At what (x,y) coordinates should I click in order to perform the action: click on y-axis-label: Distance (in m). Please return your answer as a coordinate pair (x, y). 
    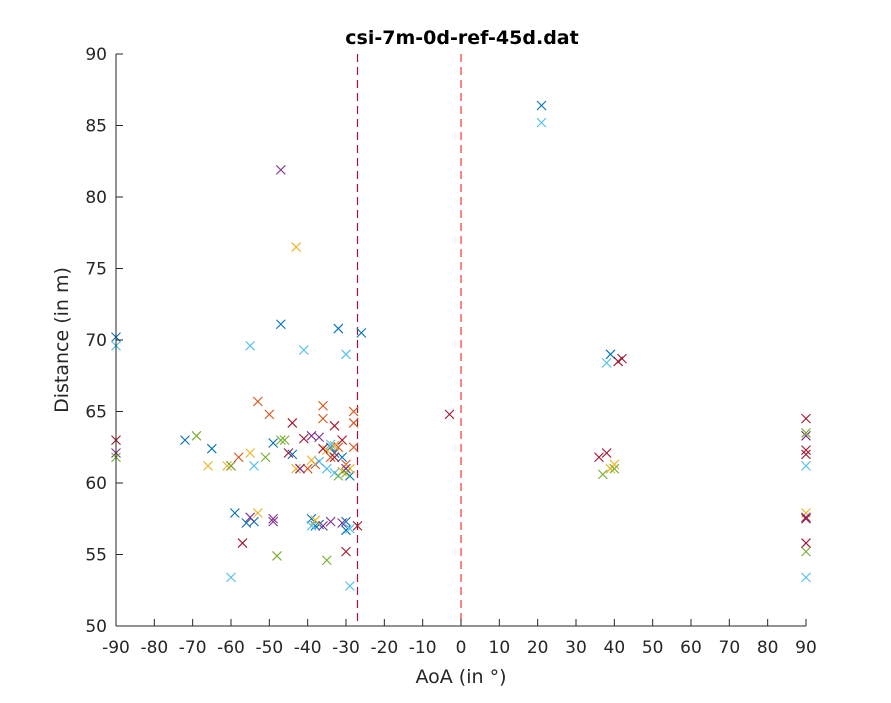
    Looking at the image, I should click on (62, 340).